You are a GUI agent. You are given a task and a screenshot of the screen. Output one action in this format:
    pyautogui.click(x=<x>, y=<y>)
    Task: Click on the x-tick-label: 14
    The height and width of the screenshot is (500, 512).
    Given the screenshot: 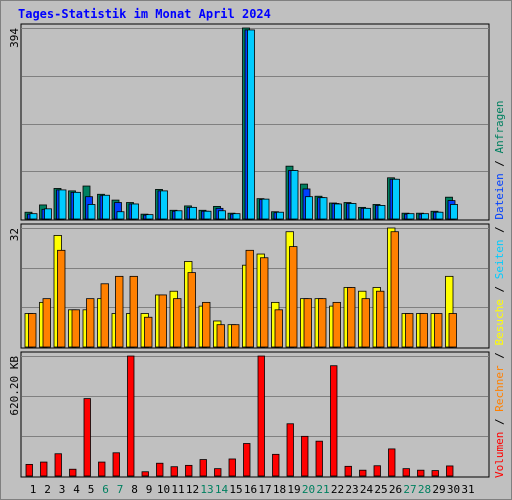 What is the action you would take?
    pyautogui.click(x=222, y=489)
    